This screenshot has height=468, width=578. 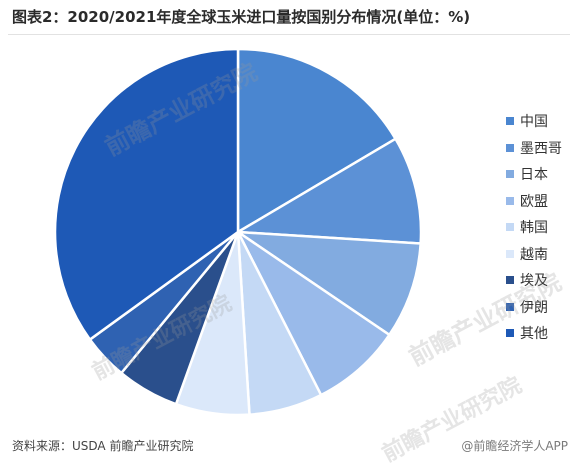 I want to click on legend-item: 埃及, so click(x=534, y=280).